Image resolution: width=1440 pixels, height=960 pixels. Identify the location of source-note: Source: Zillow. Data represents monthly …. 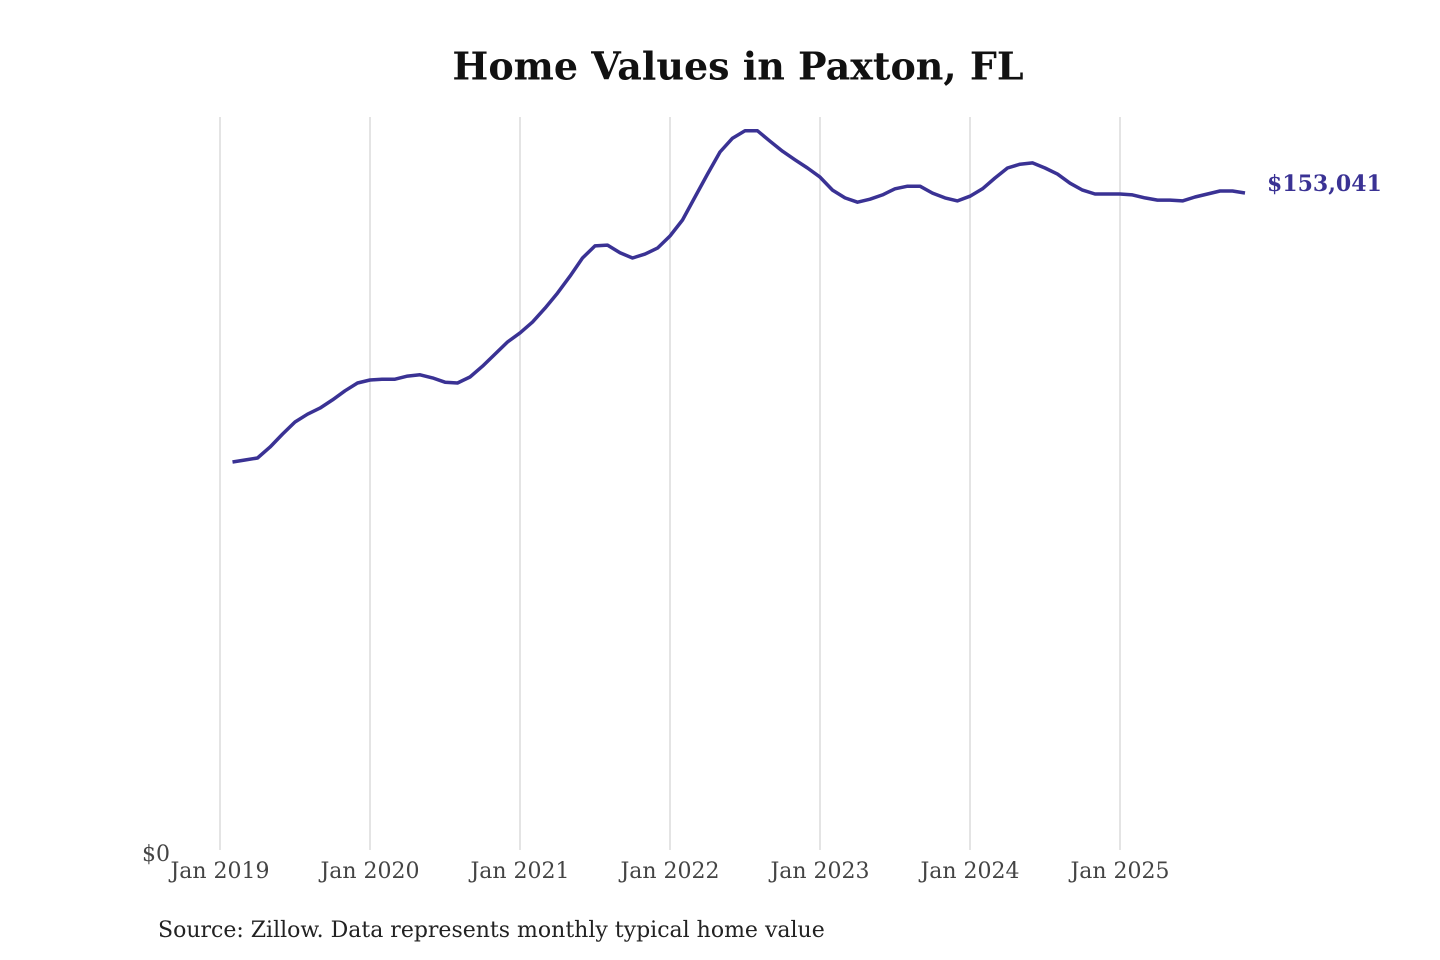
(491, 930).